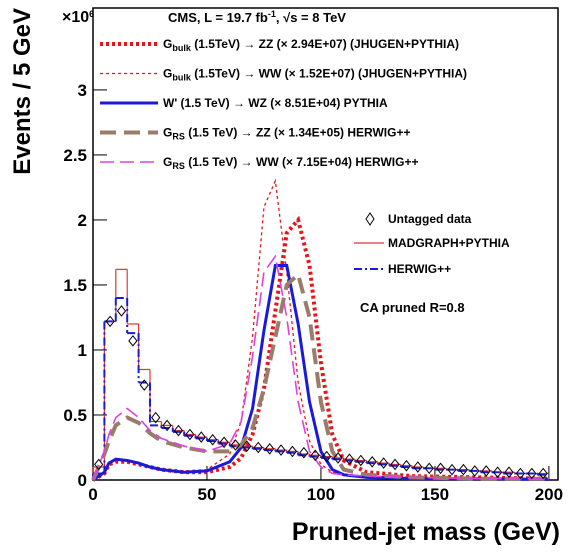 Image resolution: width=568 pixels, height=560 pixels. What do you see at coordinates (91, 14) in the screenshot?
I see `y-multiplier-part: 6` at bounding box center [91, 14].